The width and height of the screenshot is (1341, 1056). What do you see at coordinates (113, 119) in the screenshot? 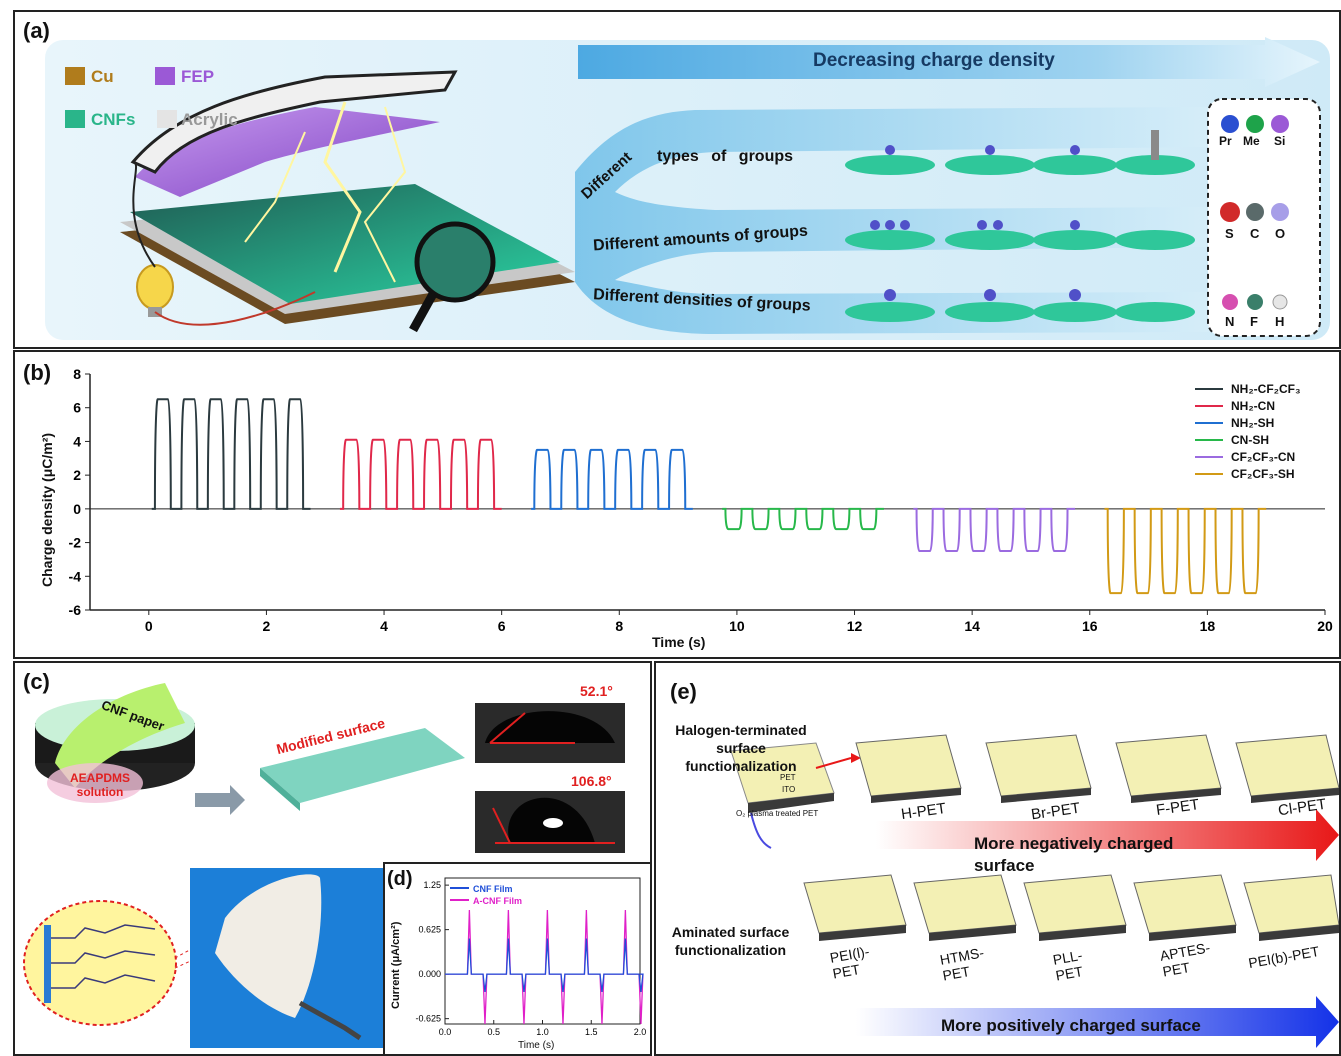
I see `material-cnfs: CNFs` at bounding box center [113, 119].